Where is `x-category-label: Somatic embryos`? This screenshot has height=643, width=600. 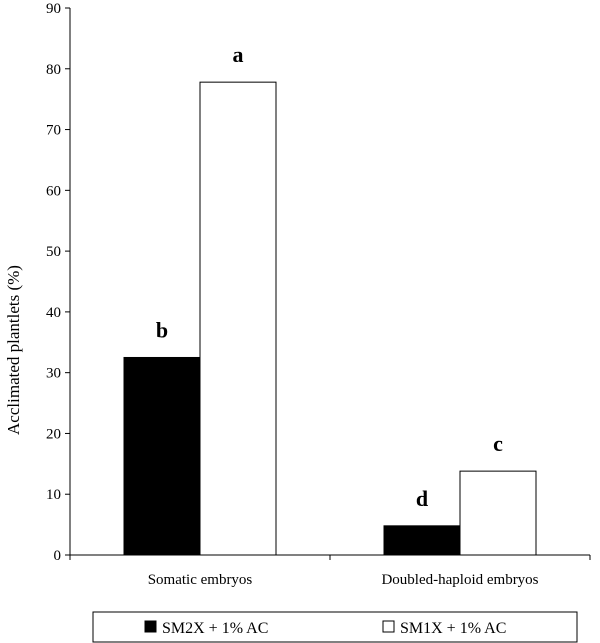
x-category-label: Somatic embryos is located at coordinates (200, 580).